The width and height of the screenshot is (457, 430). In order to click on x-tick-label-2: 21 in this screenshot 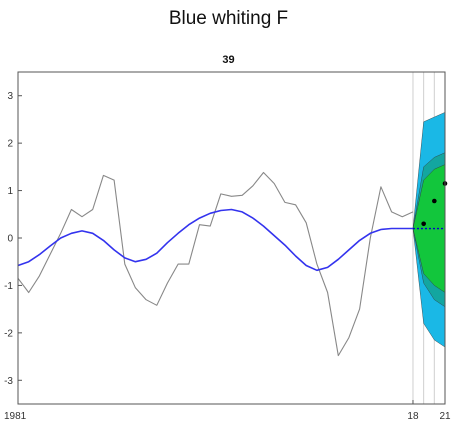, I will do `click(445, 416)`.